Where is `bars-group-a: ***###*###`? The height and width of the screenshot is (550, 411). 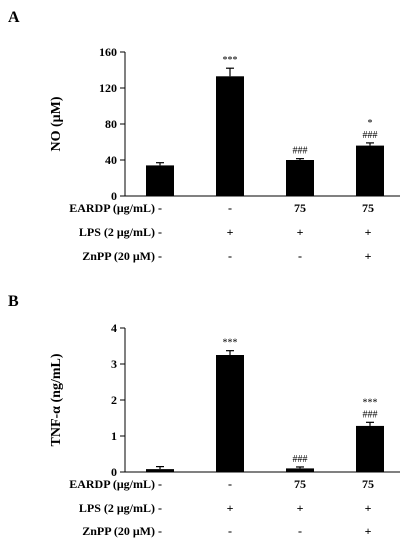 bars-group-a: ***###*### is located at coordinates (265, 125).